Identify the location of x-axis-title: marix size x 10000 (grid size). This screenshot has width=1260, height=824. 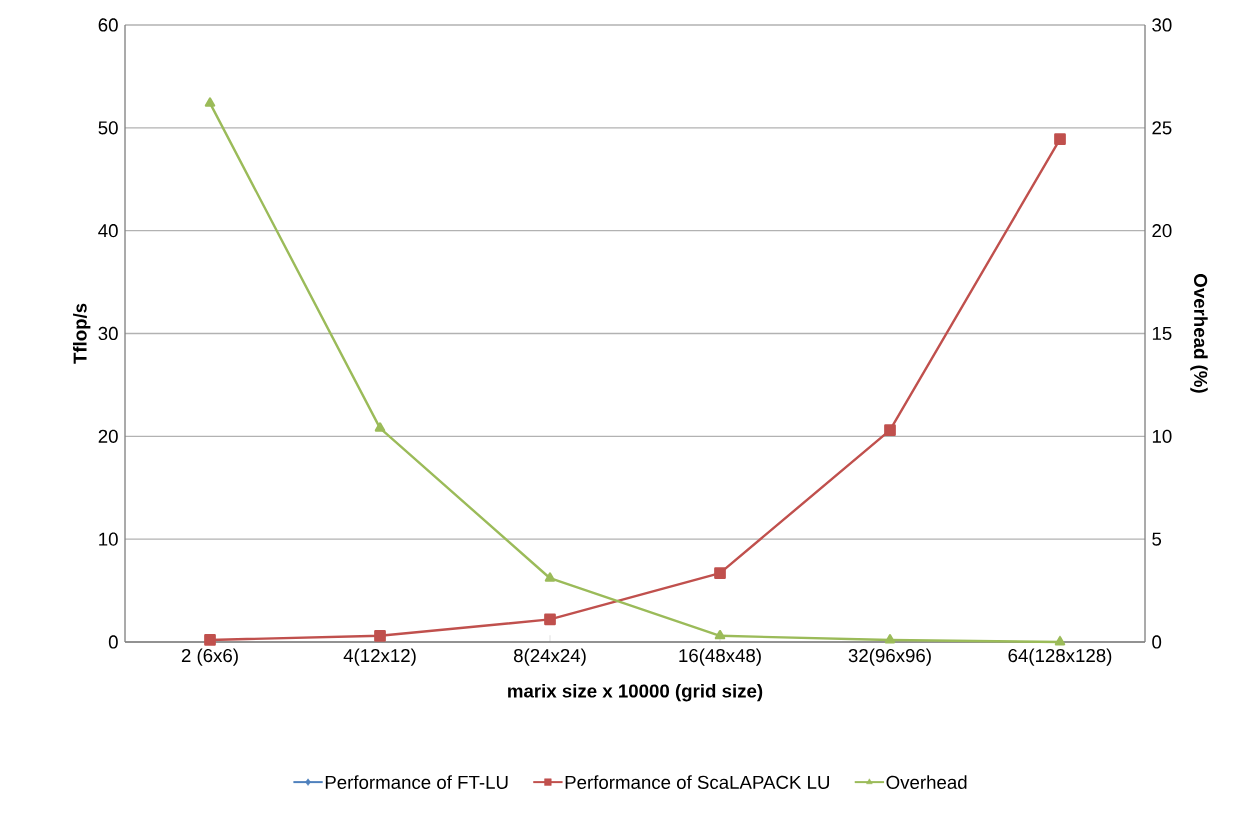
(635, 692).